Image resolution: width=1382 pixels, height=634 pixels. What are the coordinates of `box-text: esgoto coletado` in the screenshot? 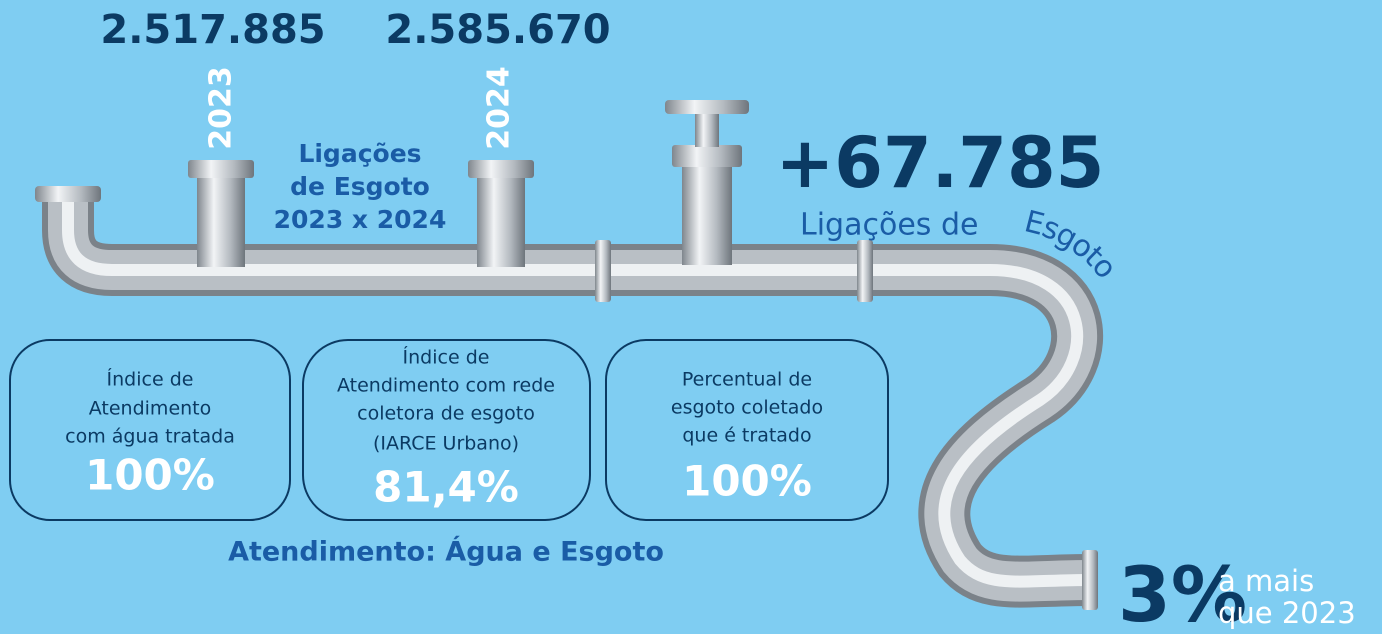 It's located at (747, 408).